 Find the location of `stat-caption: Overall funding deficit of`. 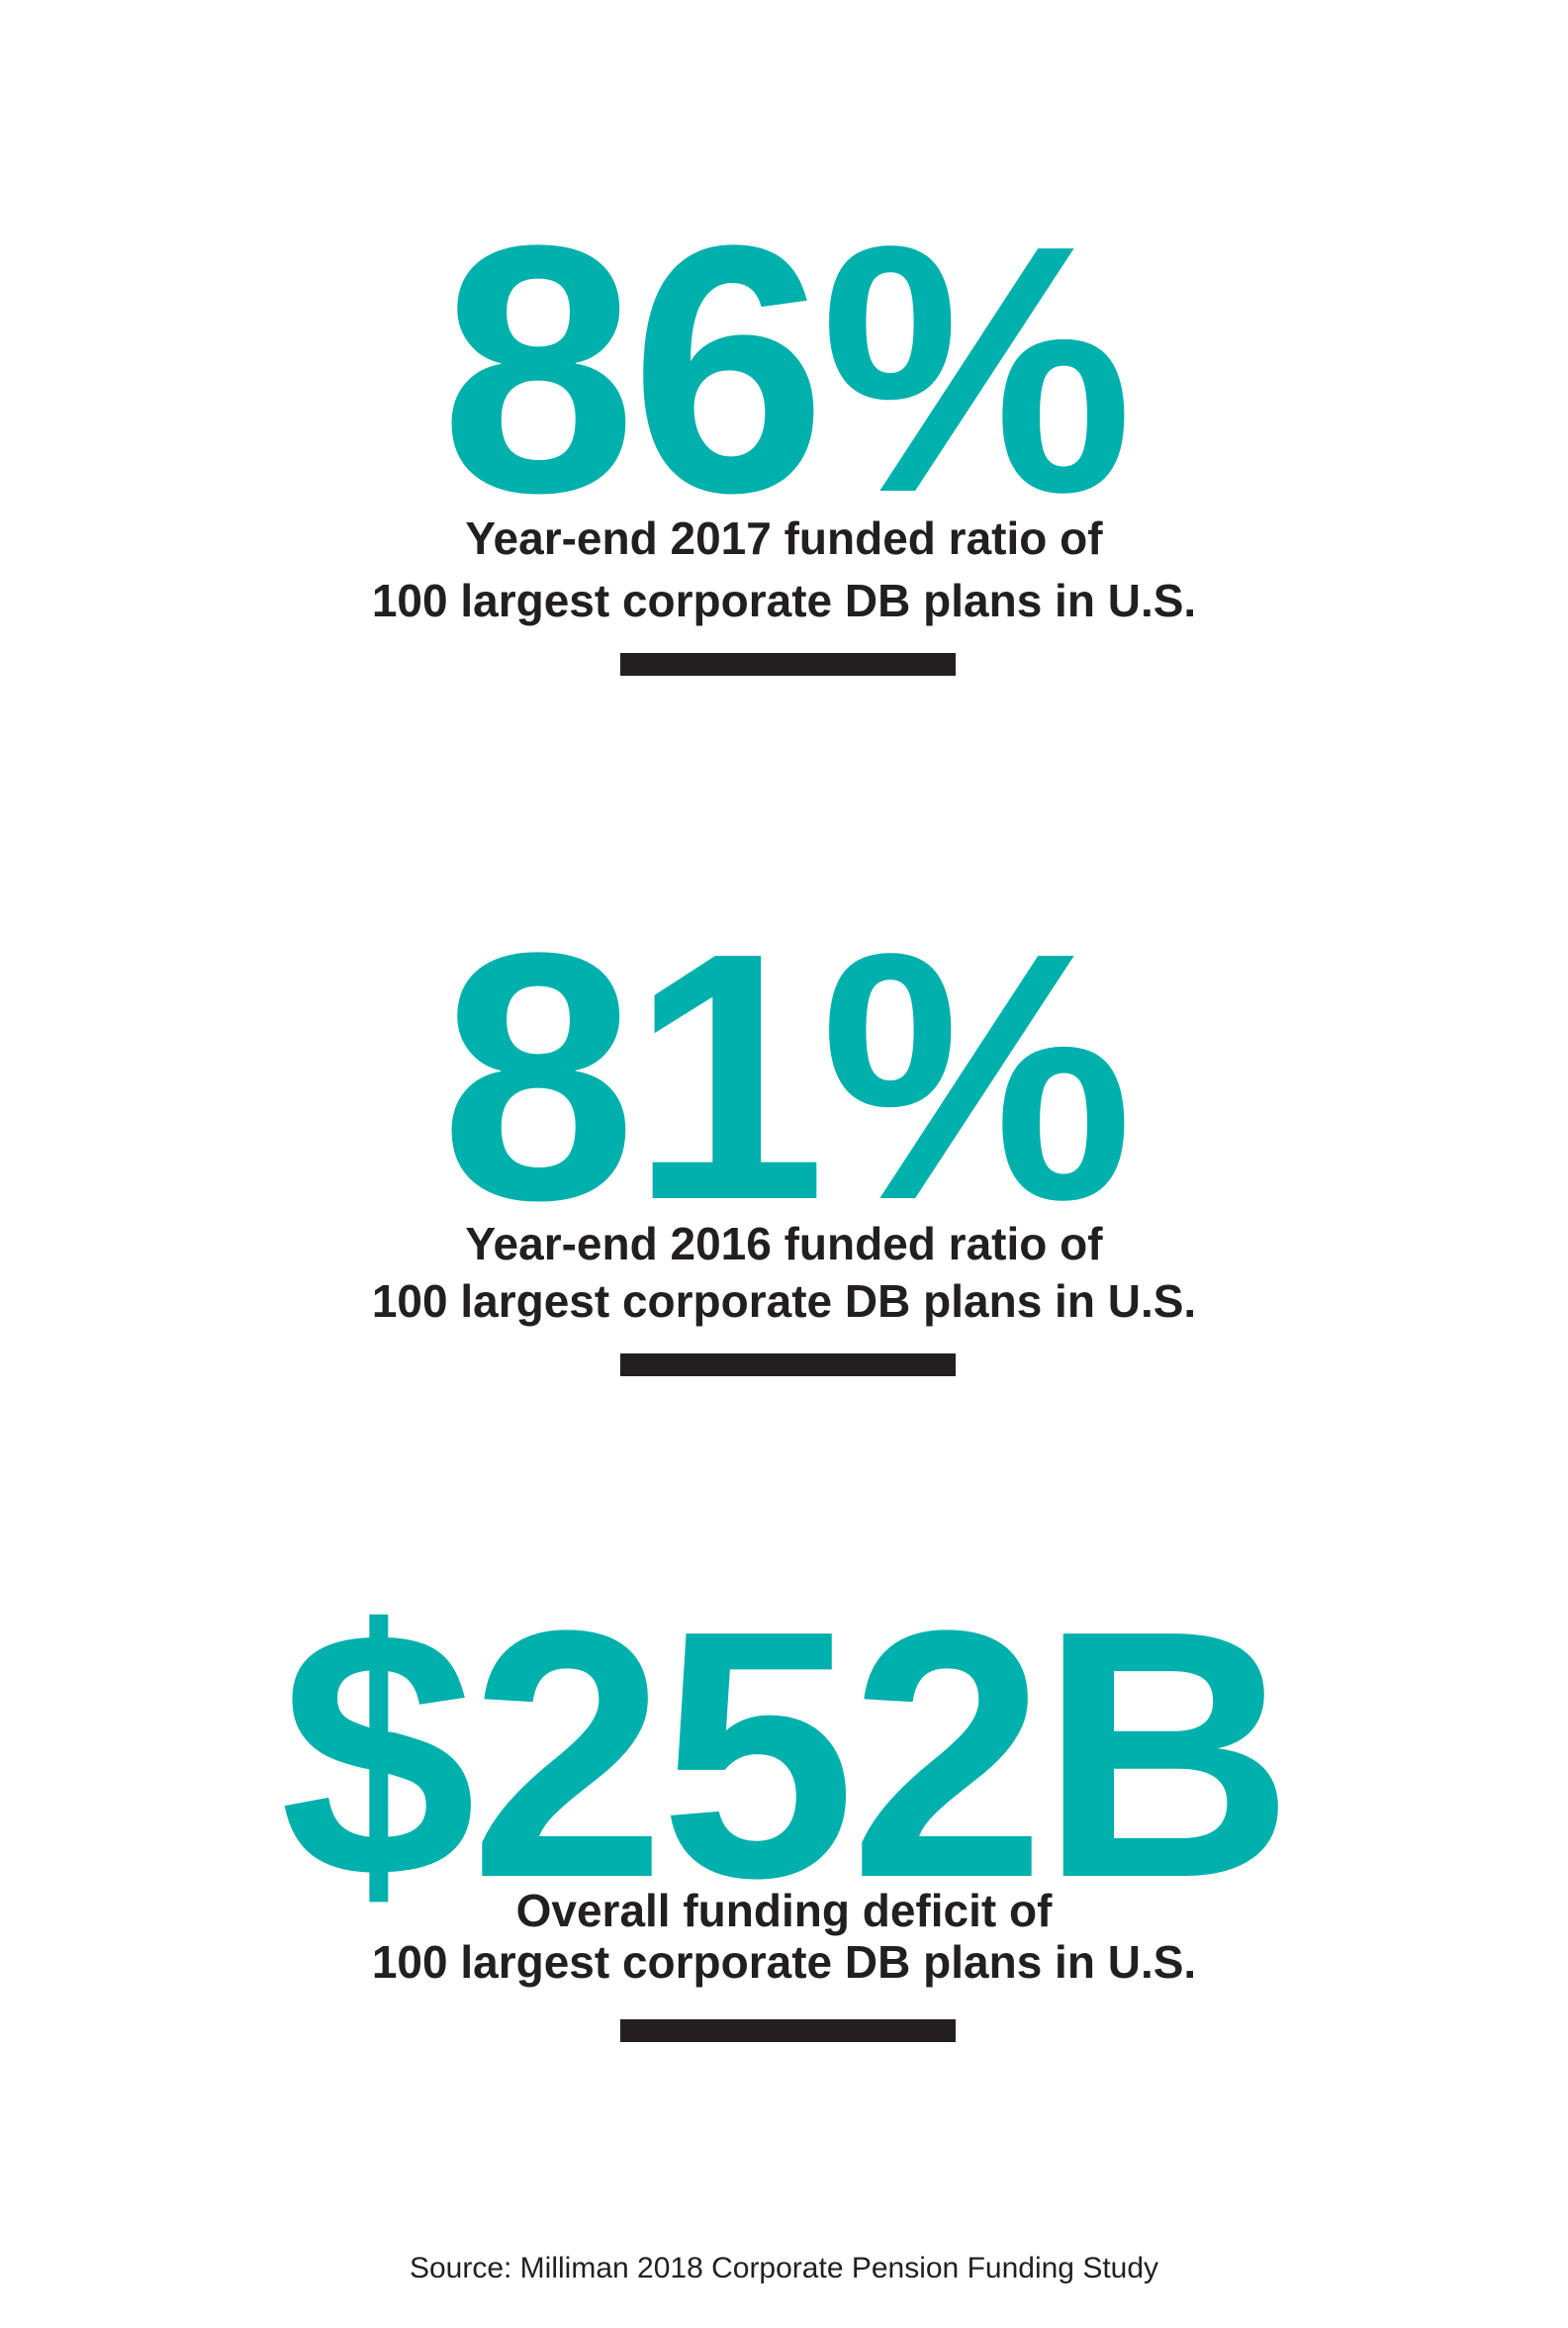

stat-caption: Overall funding deficit of is located at coordinates (784, 1910).